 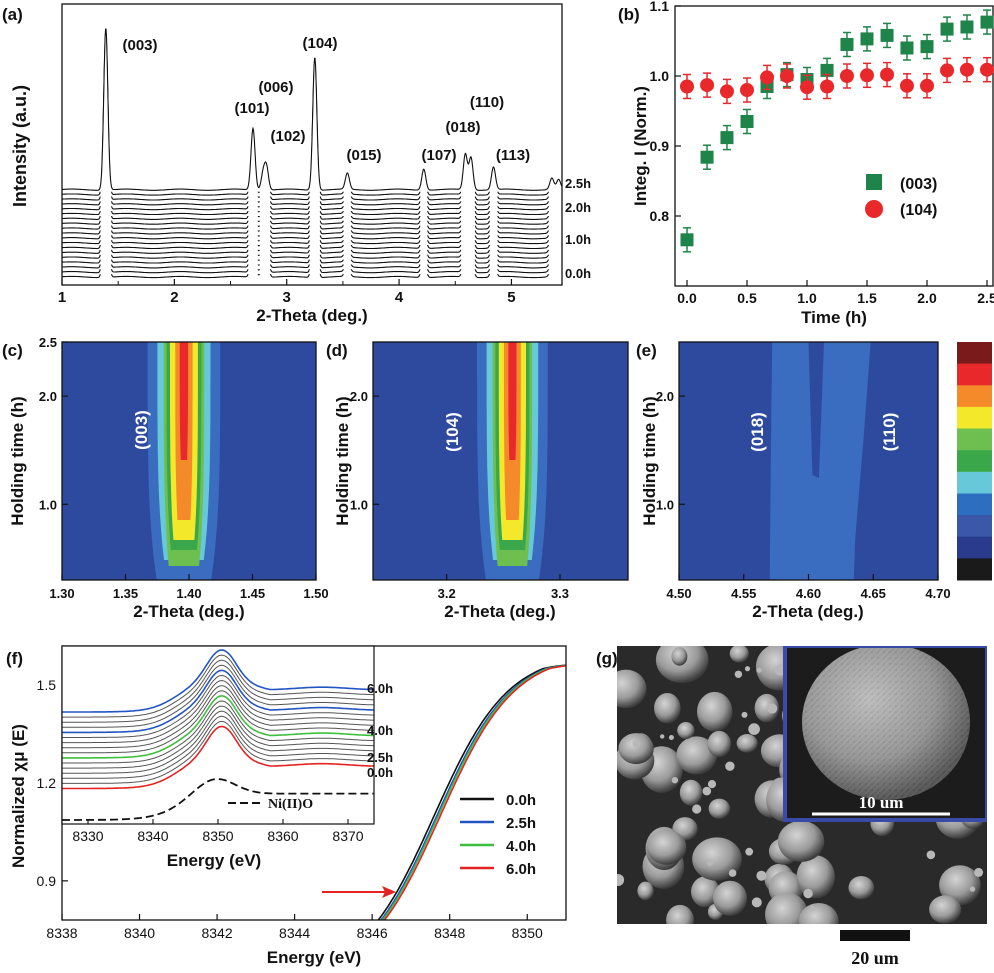 What do you see at coordinates (363, 155) in the screenshot?
I see `peak-label: (015)` at bounding box center [363, 155].